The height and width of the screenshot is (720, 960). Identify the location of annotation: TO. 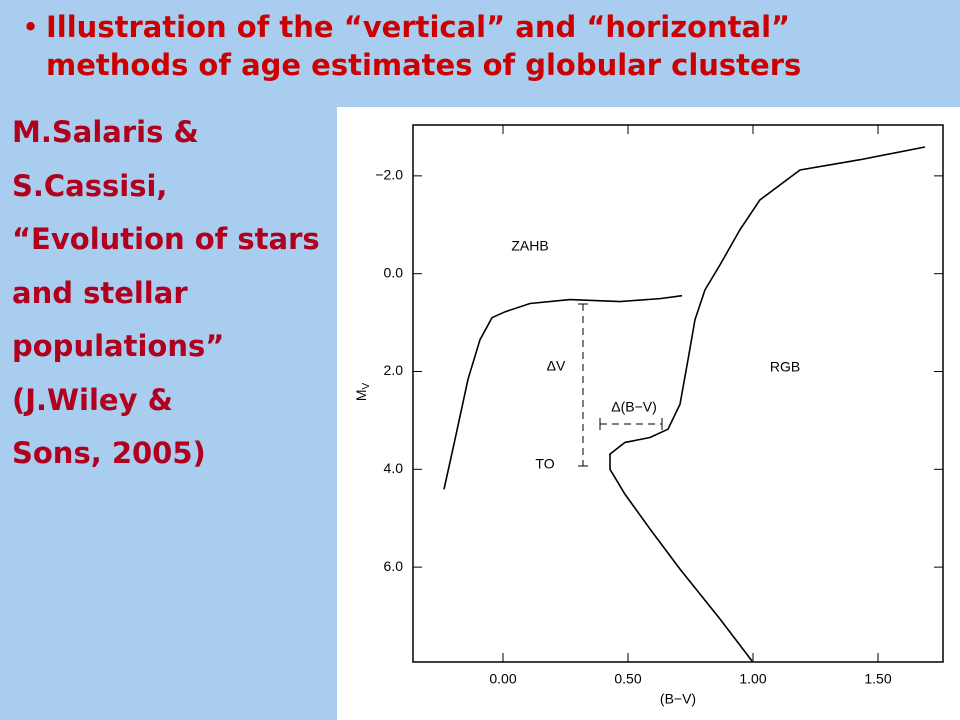
(544, 464).